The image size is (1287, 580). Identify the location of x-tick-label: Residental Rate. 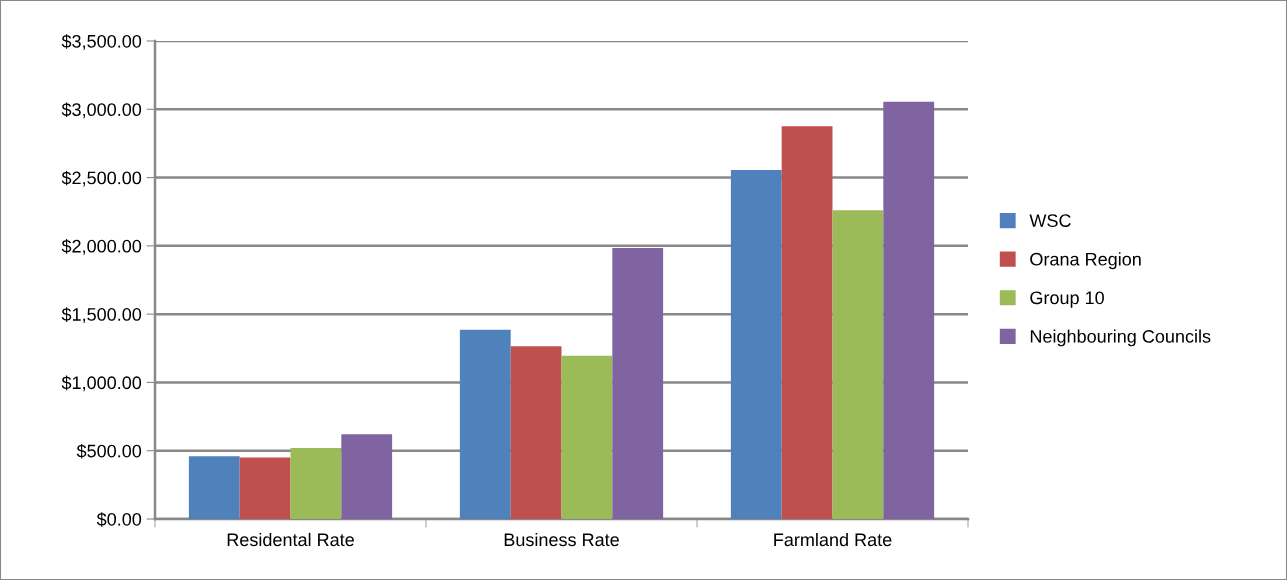
(290, 539).